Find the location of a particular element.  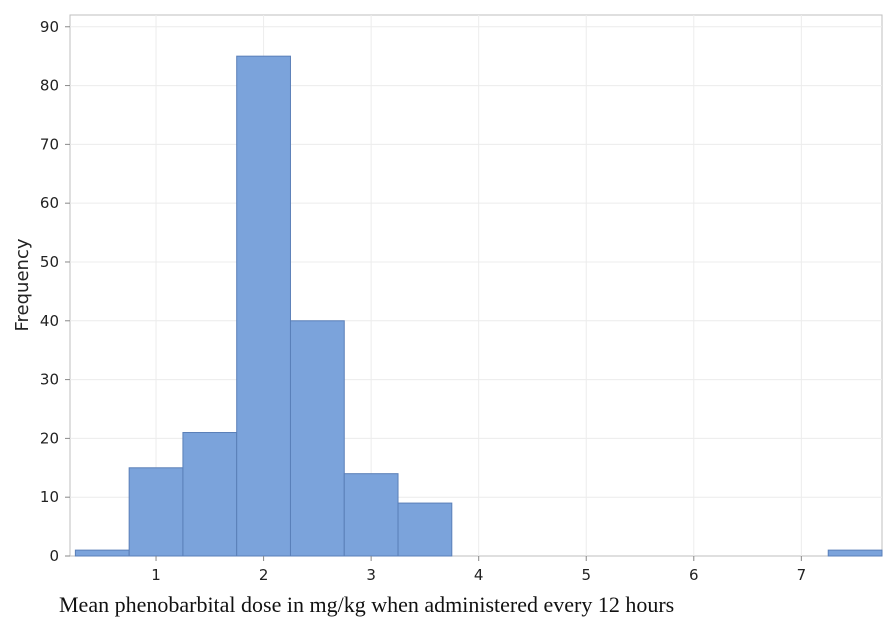

x-tick-label: 4 is located at coordinates (479, 575).